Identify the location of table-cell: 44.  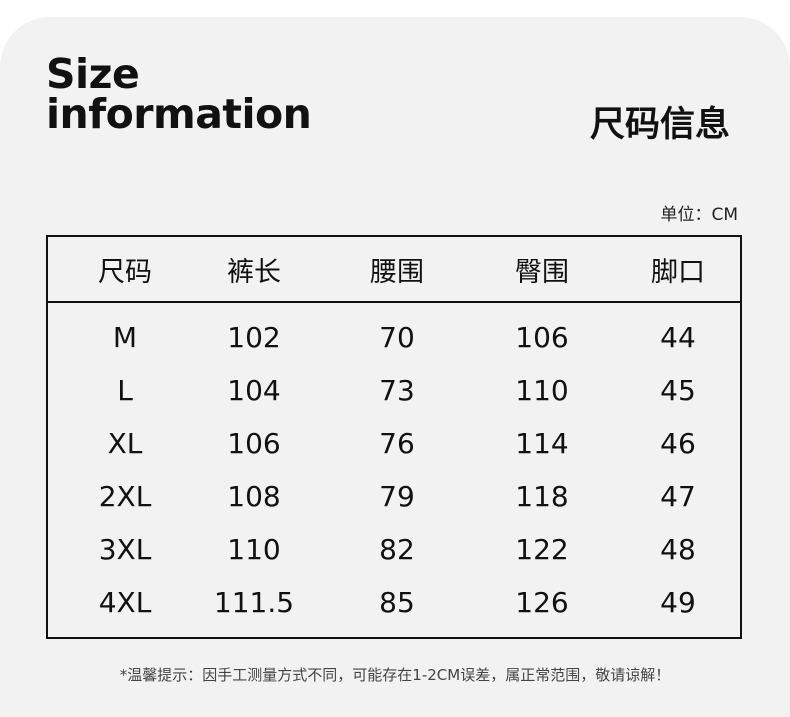
(678, 337).